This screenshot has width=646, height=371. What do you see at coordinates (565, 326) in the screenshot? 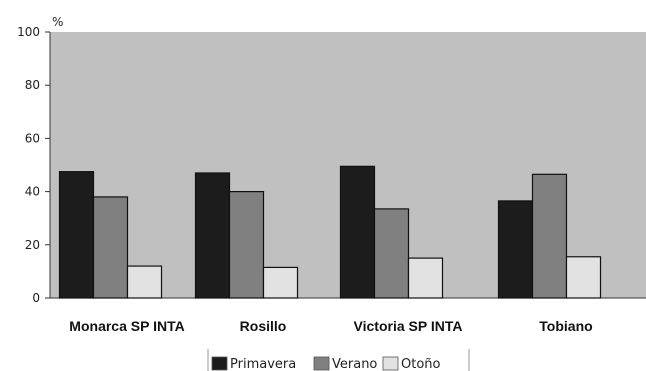
I see `x-category-label: Tobiano` at bounding box center [565, 326].